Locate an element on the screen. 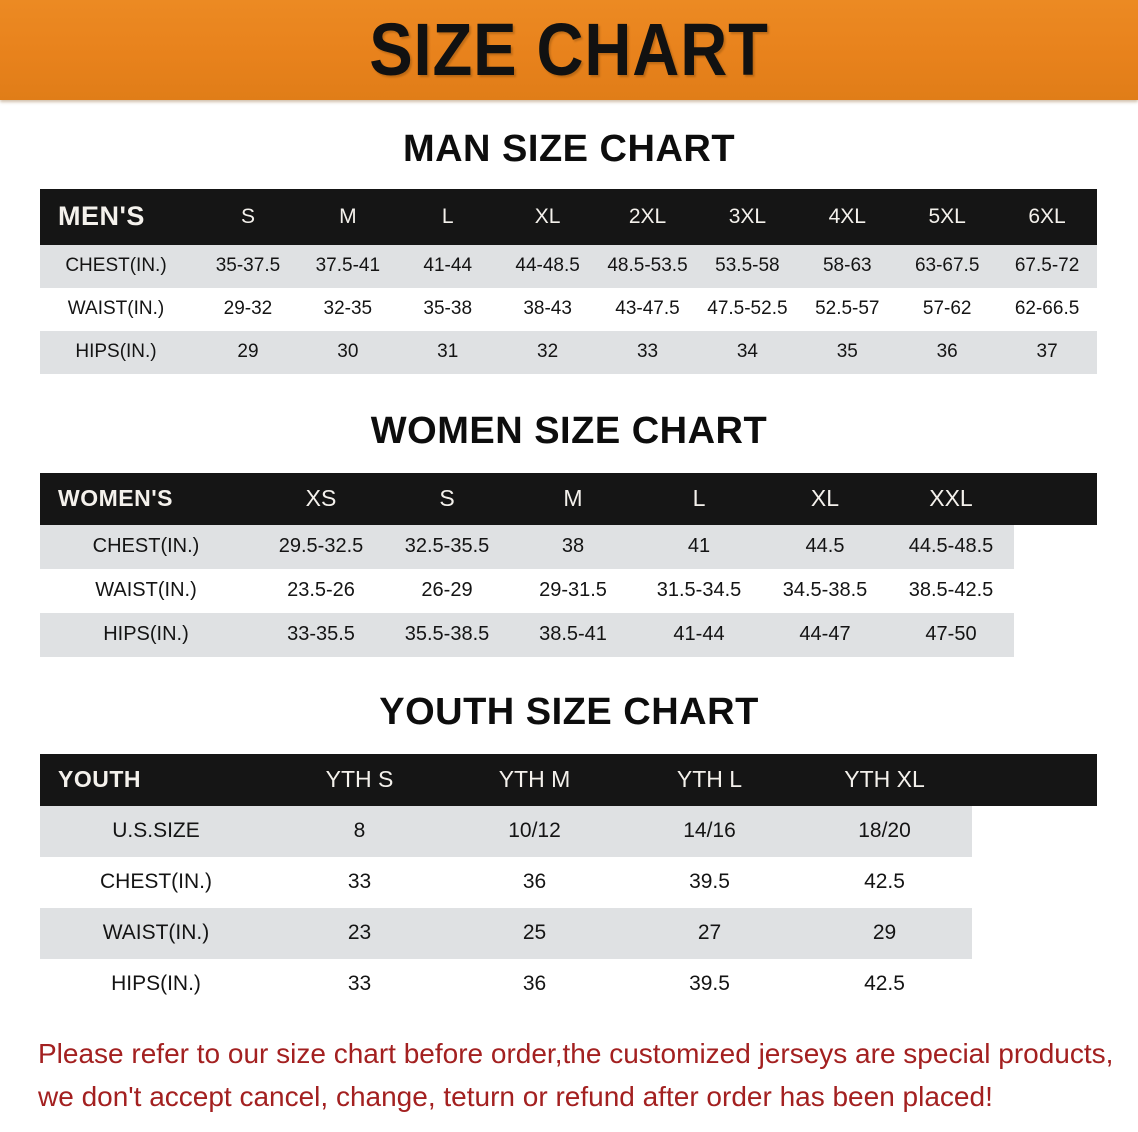  women-row-label-chest: CHEST(IN.) is located at coordinates (149, 547).